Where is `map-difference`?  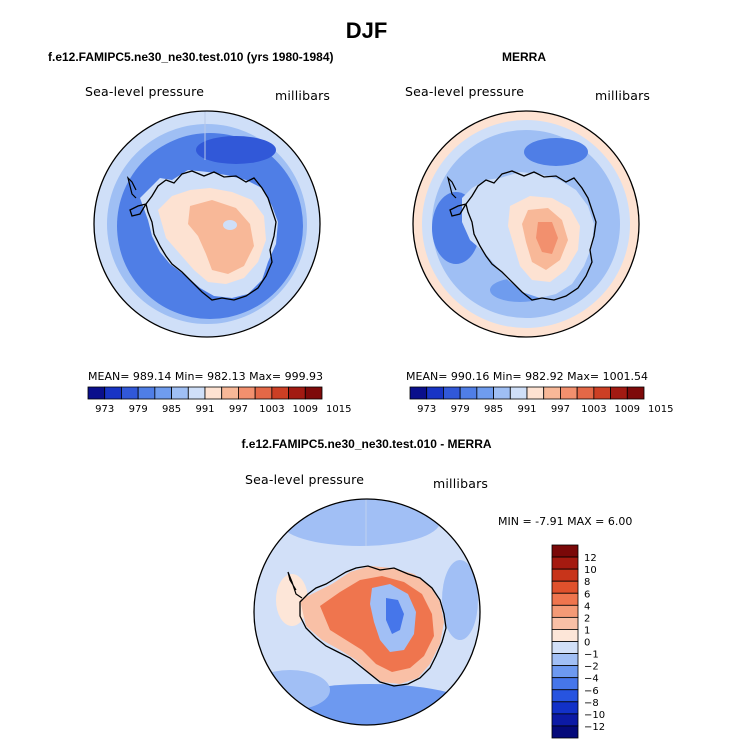 map-difference is located at coordinates (367, 612).